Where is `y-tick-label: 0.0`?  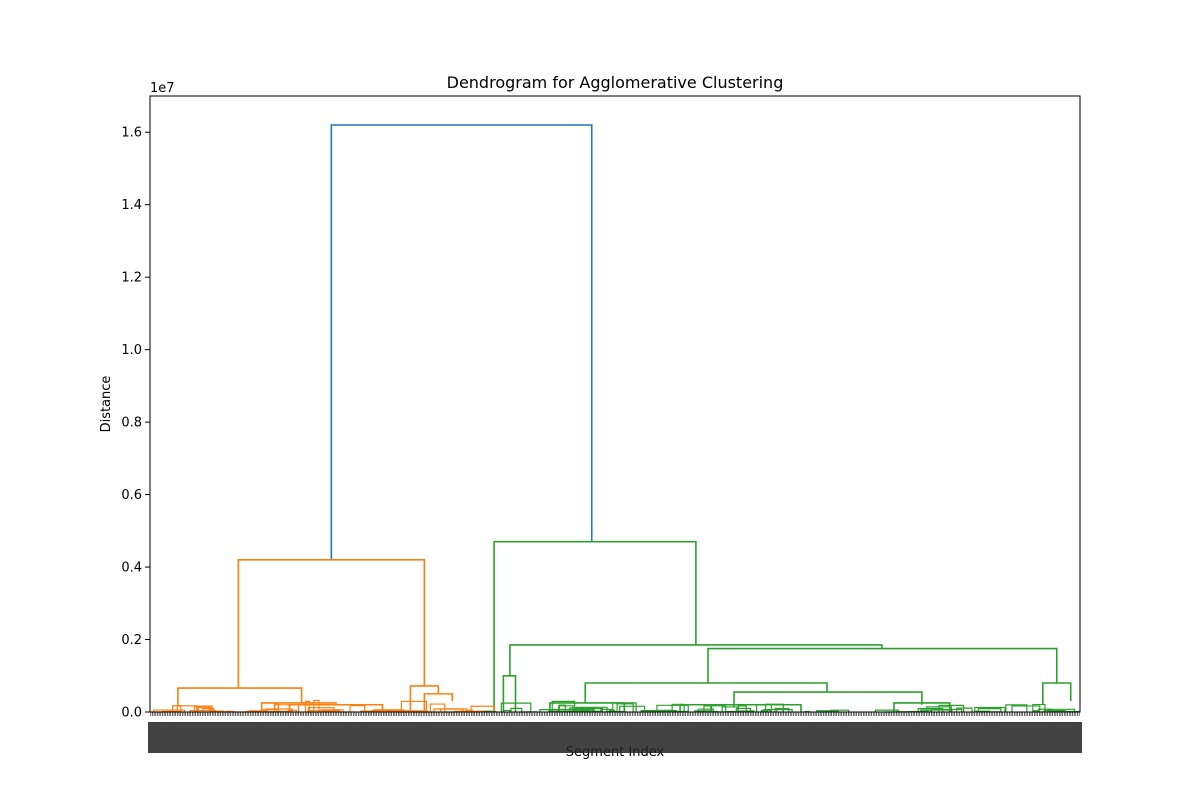
y-tick-label: 0.0 is located at coordinates (131, 713).